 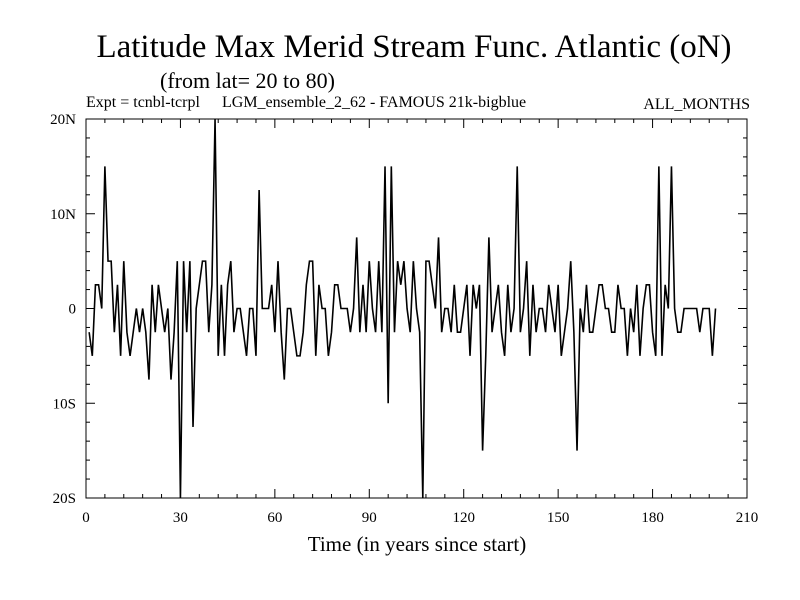 What do you see at coordinates (64, 404) in the screenshot?
I see `y-tick-label: 10S` at bounding box center [64, 404].